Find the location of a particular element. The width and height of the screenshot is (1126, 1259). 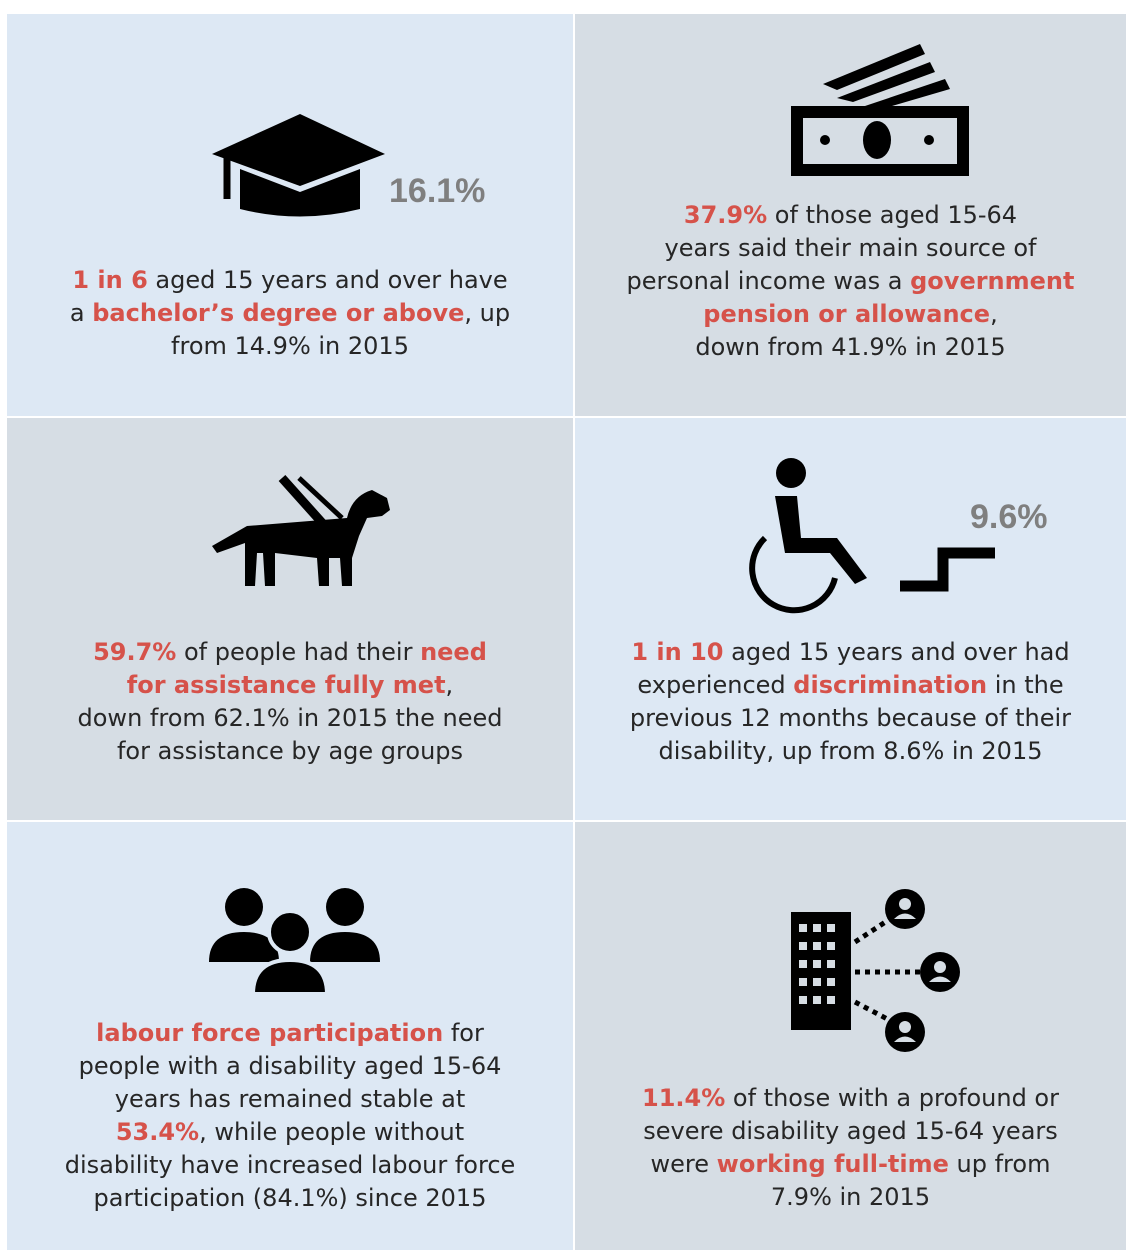

icon-money is located at coordinates (880, 110).